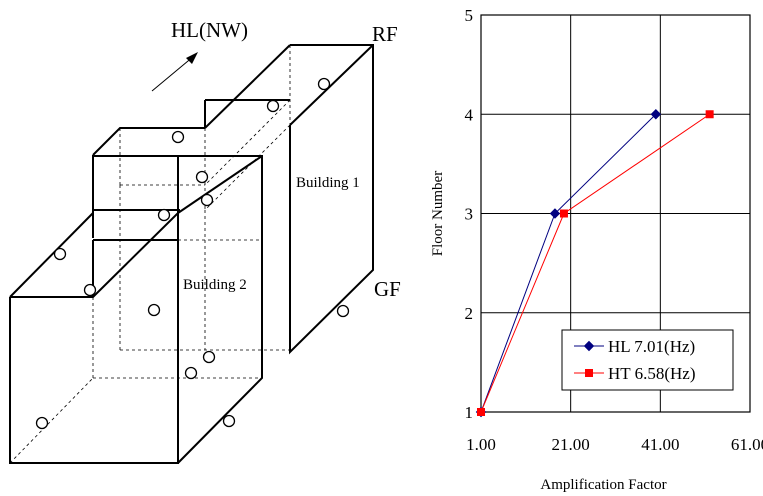  I want to click on x-axis-label: Amplification Factor, so click(603, 485).